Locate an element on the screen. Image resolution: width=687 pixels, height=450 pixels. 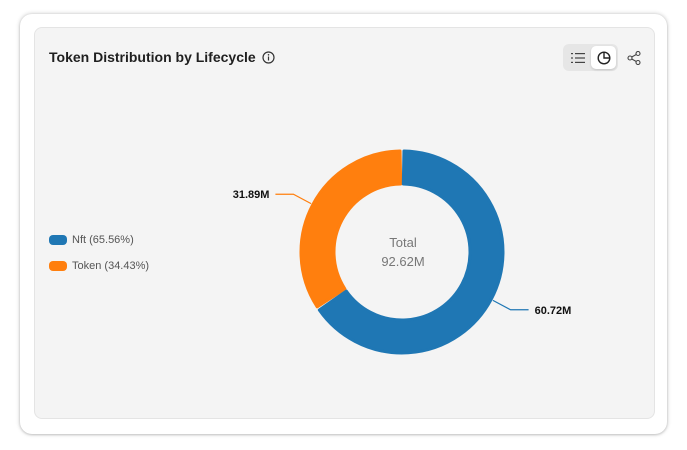
legend-item: Token (34.43%) is located at coordinates (99, 266).